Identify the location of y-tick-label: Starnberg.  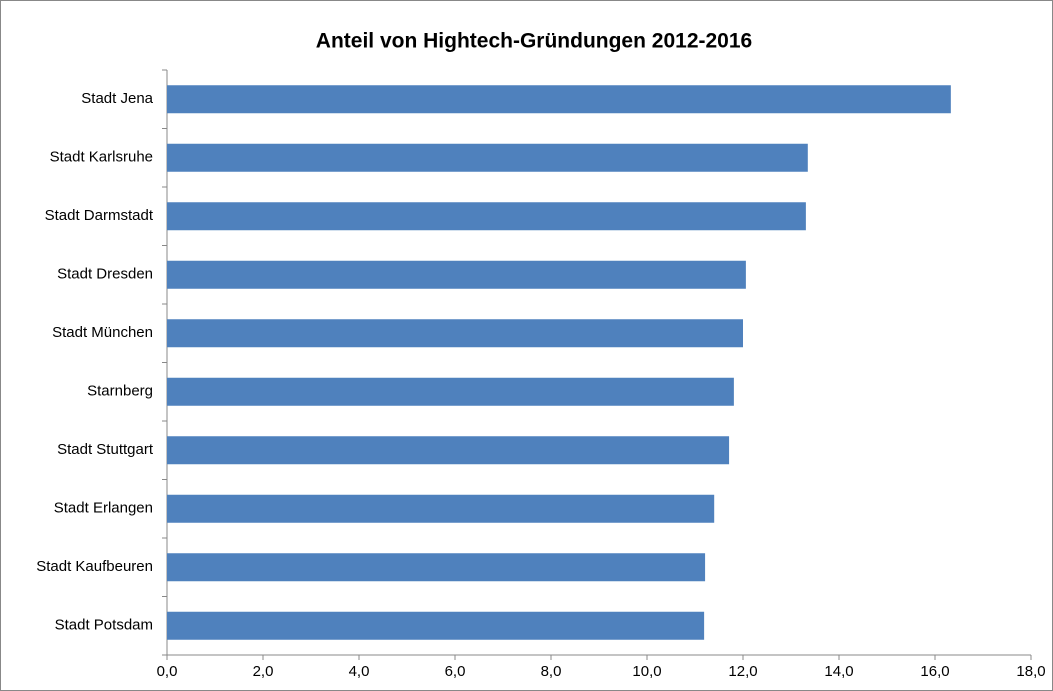
(120, 391).